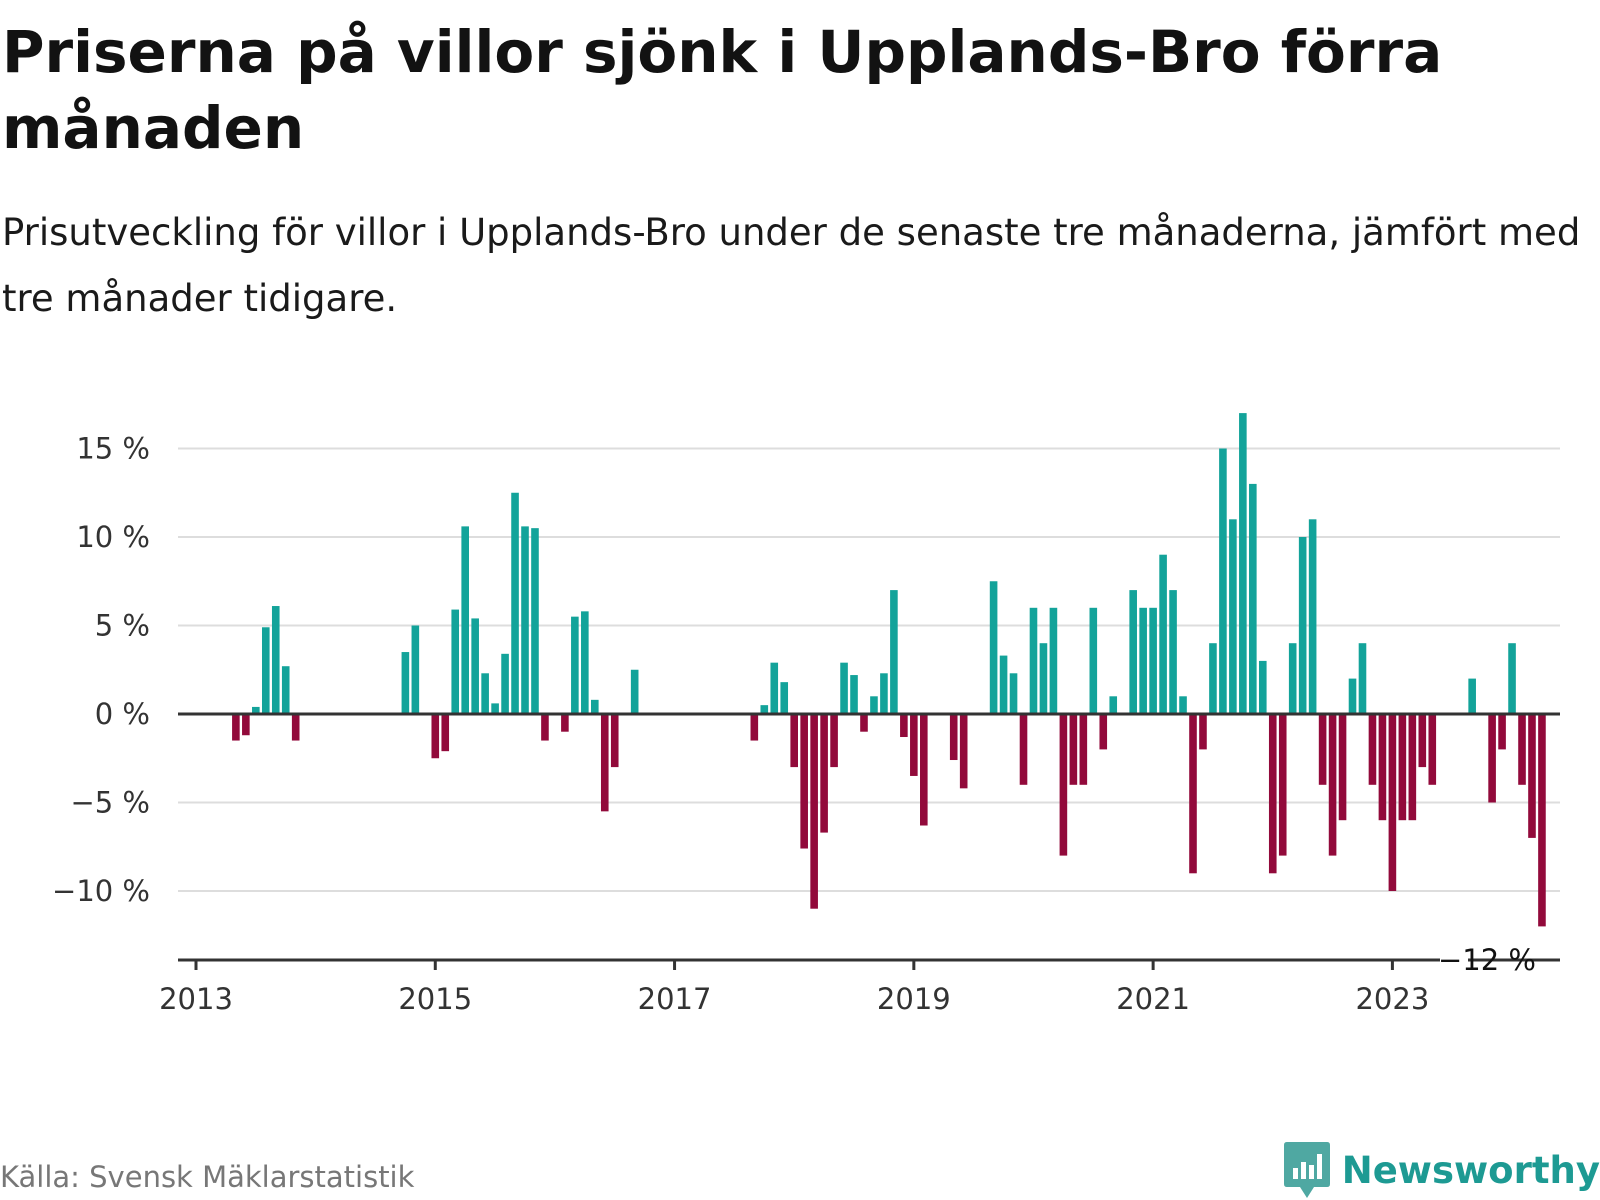 The width and height of the screenshot is (1600, 1200). Describe the element at coordinates (1470, 1170) in the screenshot. I see `brand-name: Newsworthy` at that location.